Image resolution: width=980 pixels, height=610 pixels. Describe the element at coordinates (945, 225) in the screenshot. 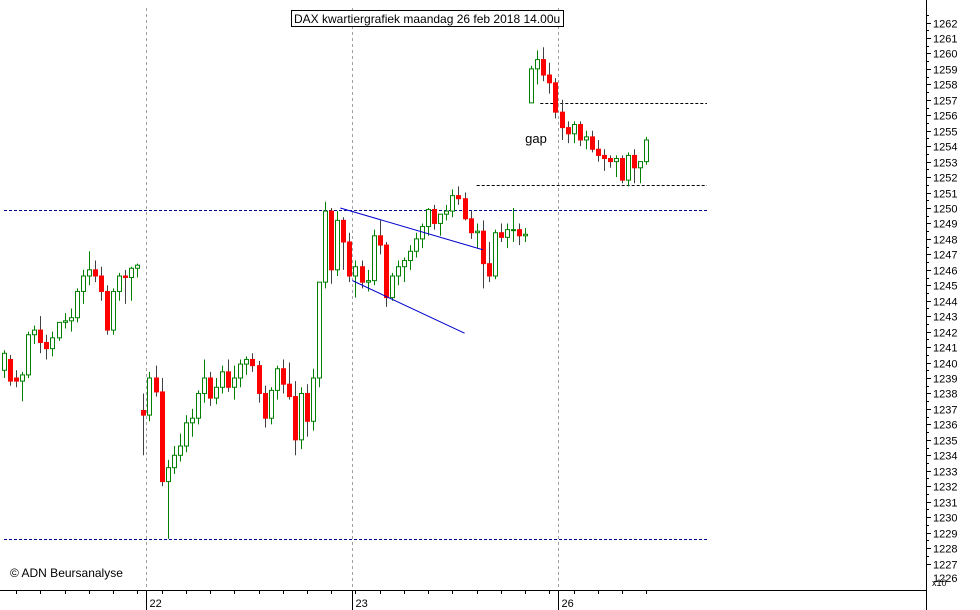

I see `y-tick-label: 1249` at that location.